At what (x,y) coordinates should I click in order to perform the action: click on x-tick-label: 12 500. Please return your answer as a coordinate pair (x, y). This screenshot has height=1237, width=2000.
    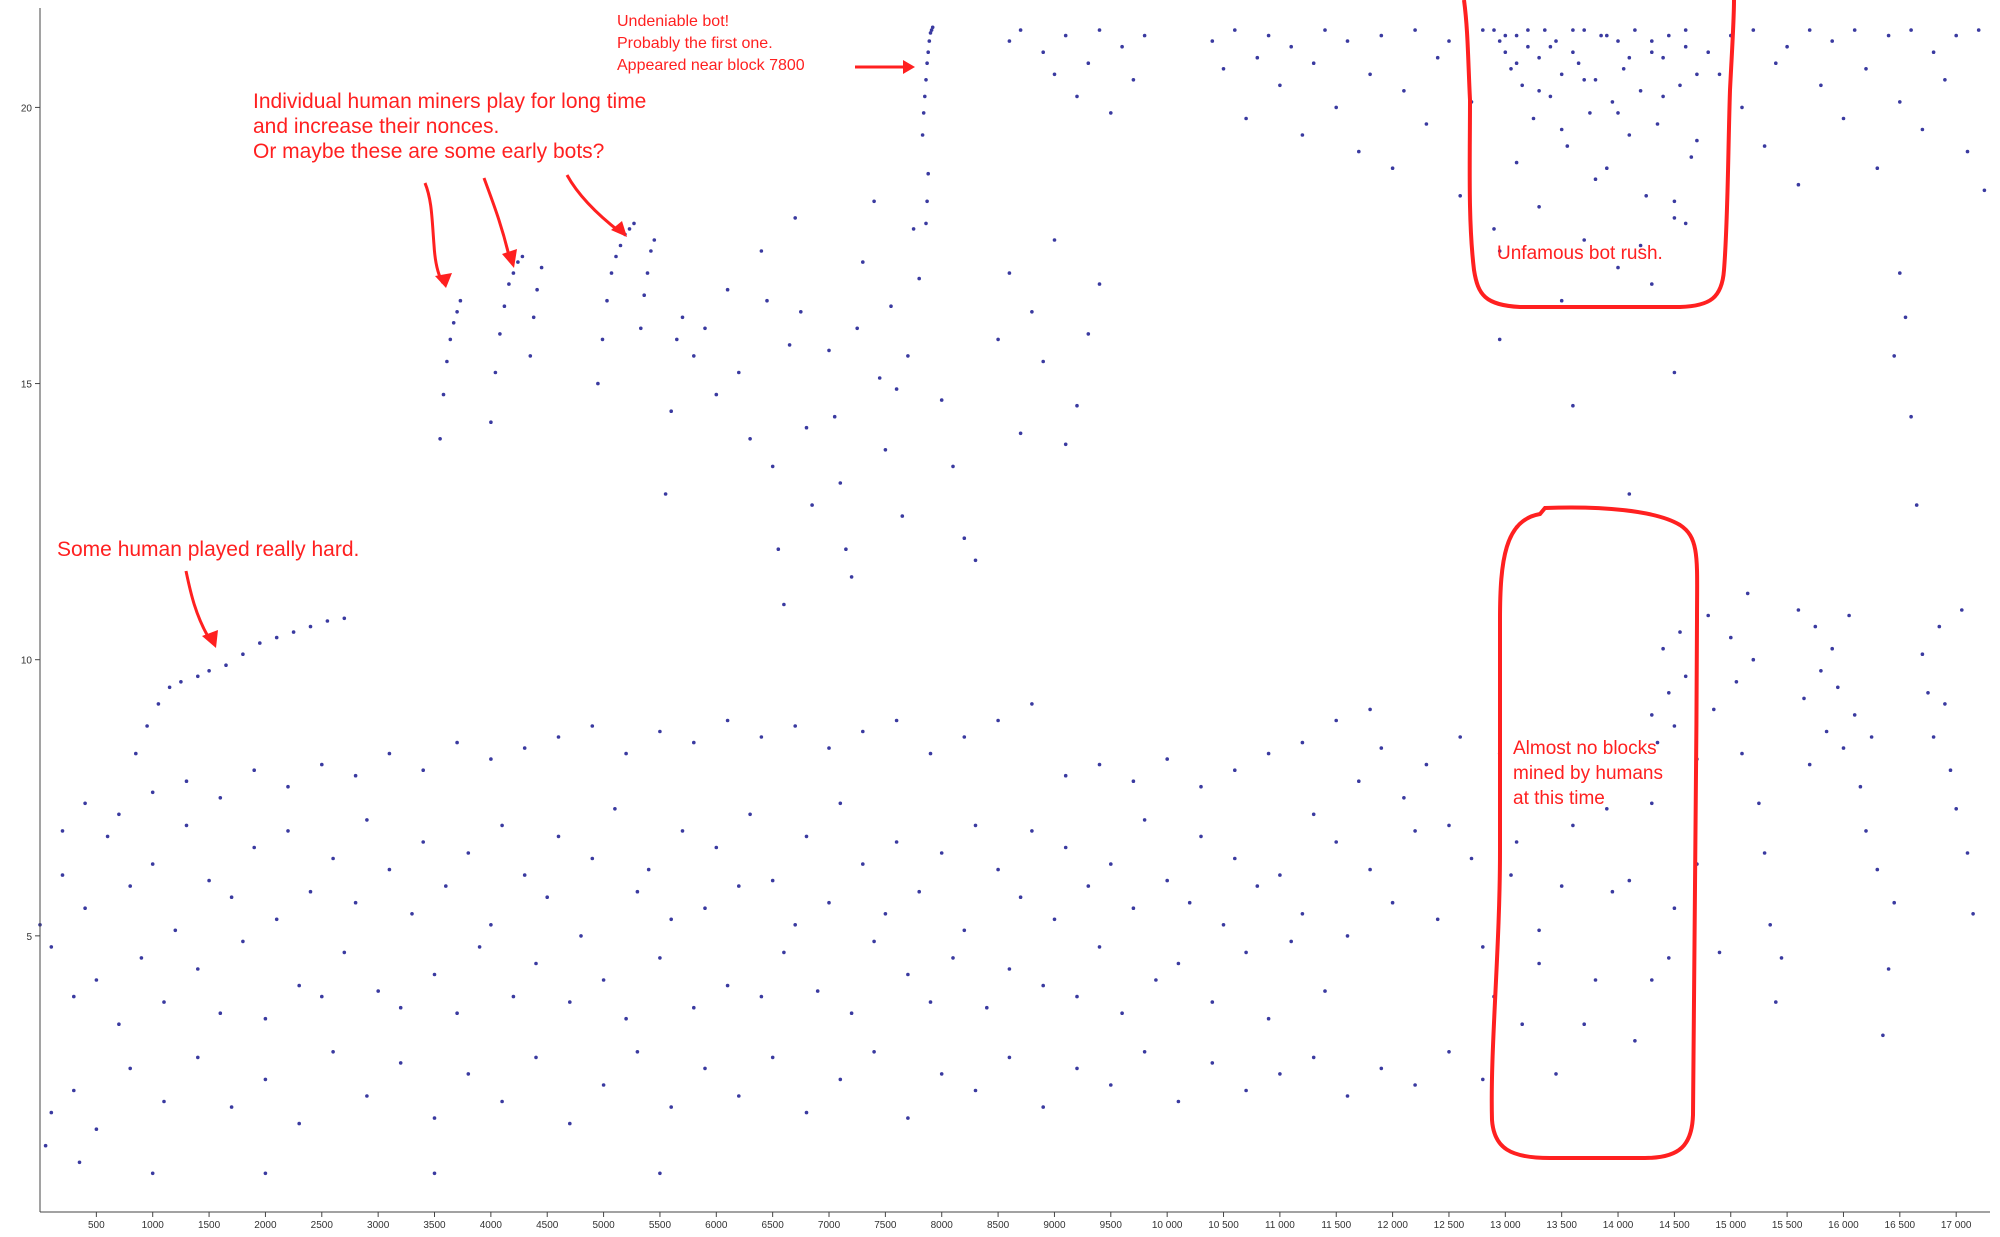
    Looking at the image, I should click on (1449, 1225).